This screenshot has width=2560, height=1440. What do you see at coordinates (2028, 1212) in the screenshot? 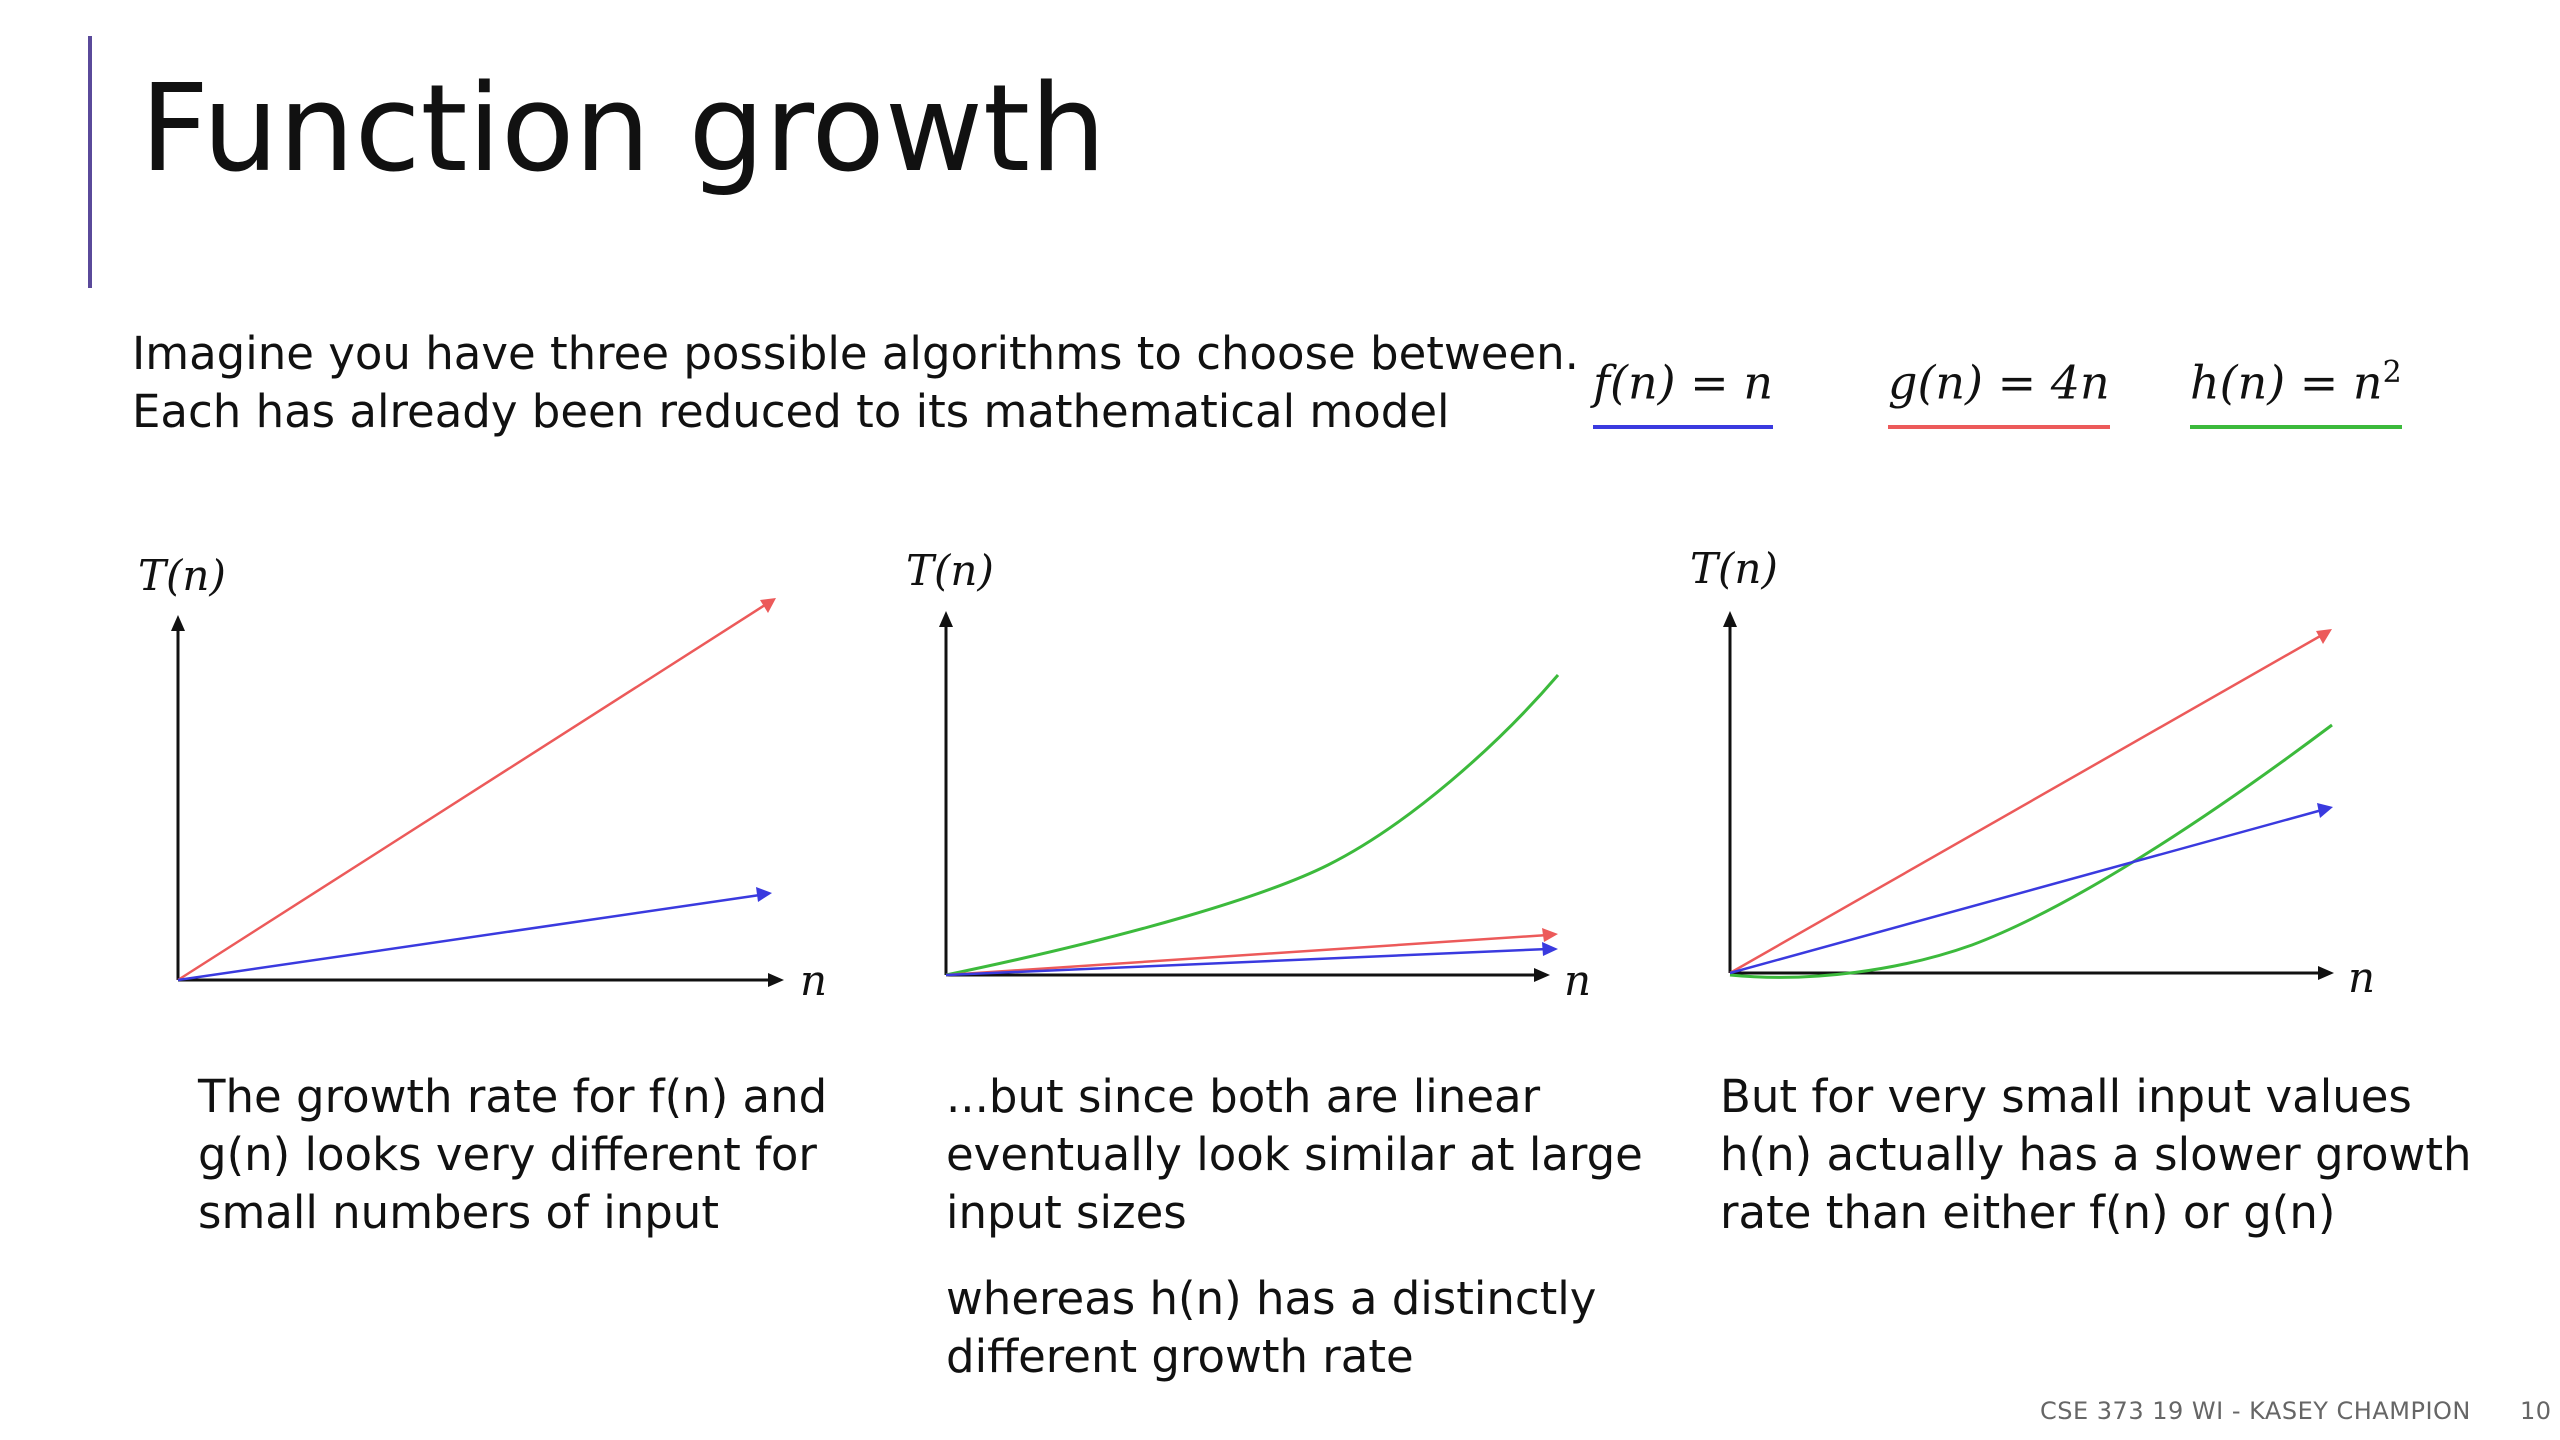
I see `caption-line: rate than either f(n) or g(n)` at bounding box center [2028, 1212].